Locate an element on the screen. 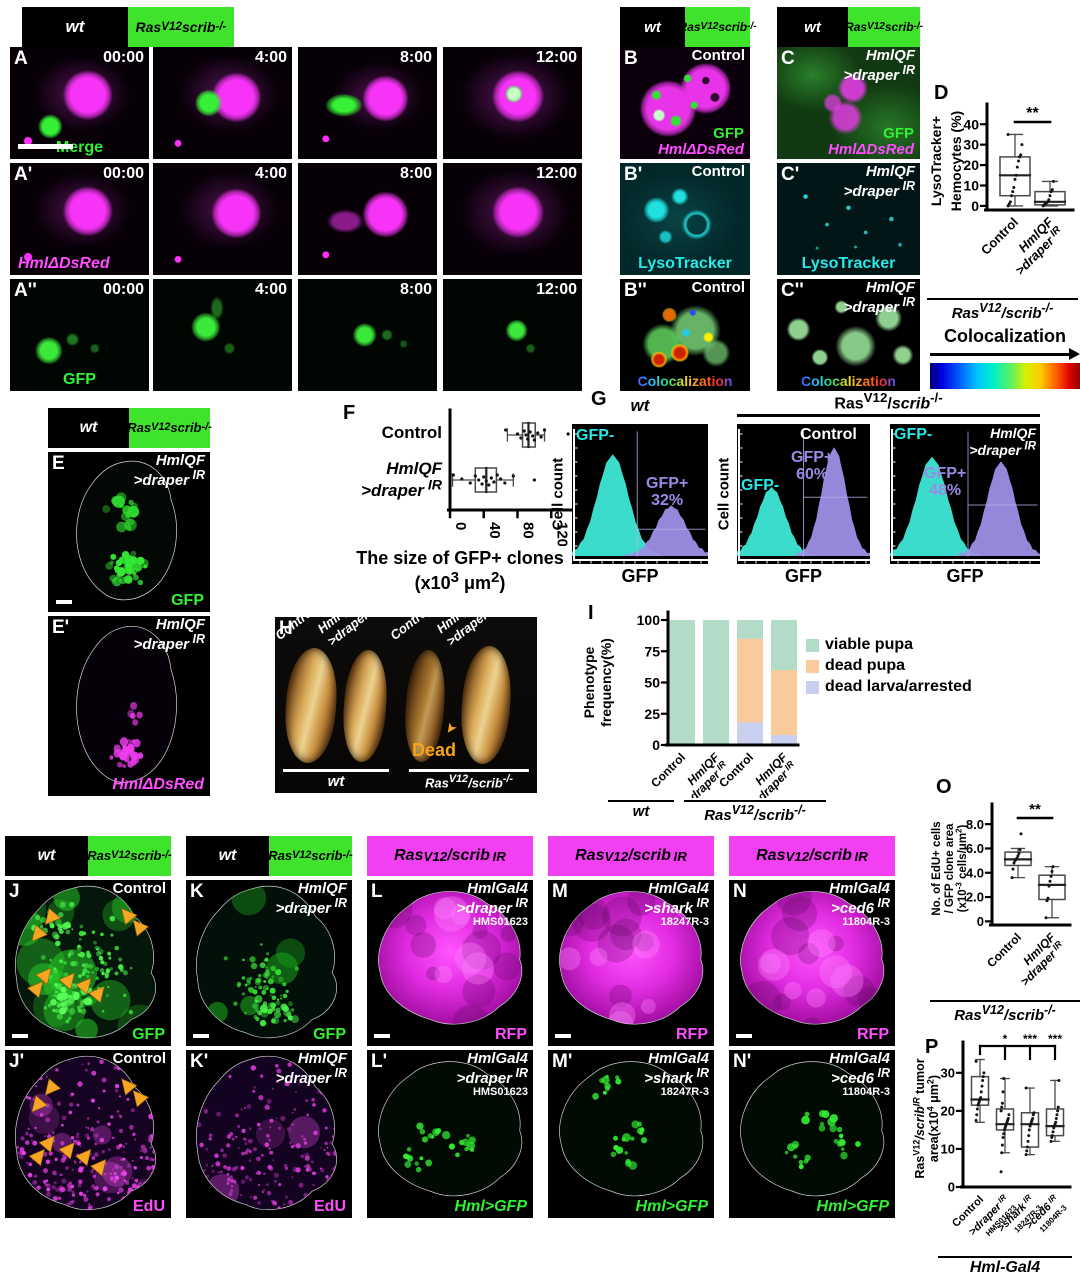  channel-label: Hml>GFP is located at coordinates (671, 1206).